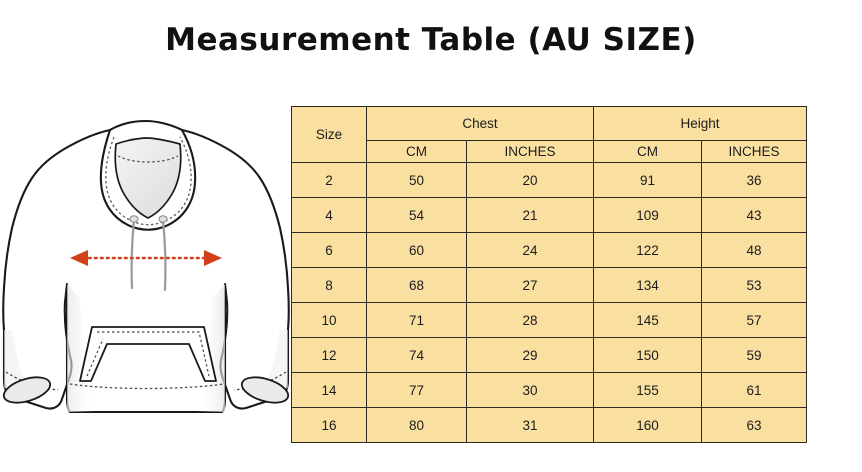 The width and height of the screenshot is (862, 472). I want to click on cell-size: 8, so click(329, 285).